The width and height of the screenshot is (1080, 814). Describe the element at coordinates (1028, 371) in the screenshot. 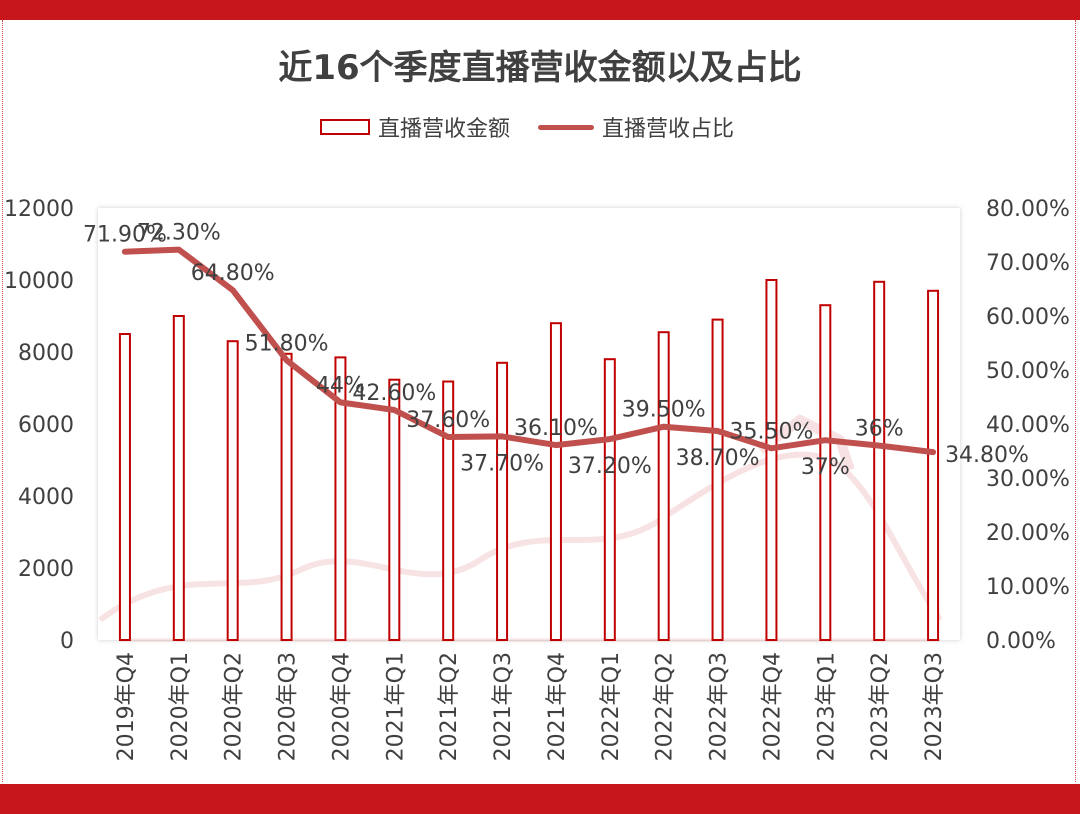

I see `y-right-tick-50.00%: 50.00%` at that location.